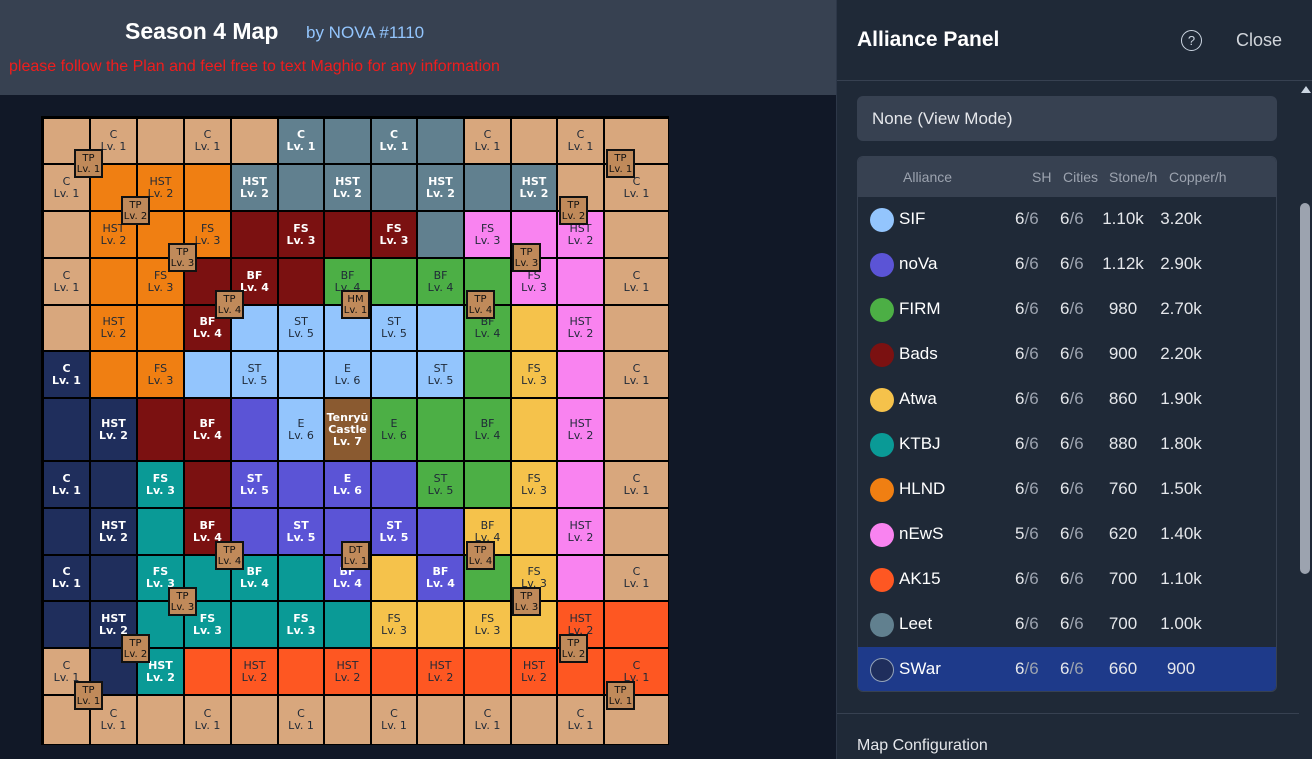 This screenshot has width=1312, height=759. I want to click on map-configuration-section: Map Configuration, so click(922, 745).